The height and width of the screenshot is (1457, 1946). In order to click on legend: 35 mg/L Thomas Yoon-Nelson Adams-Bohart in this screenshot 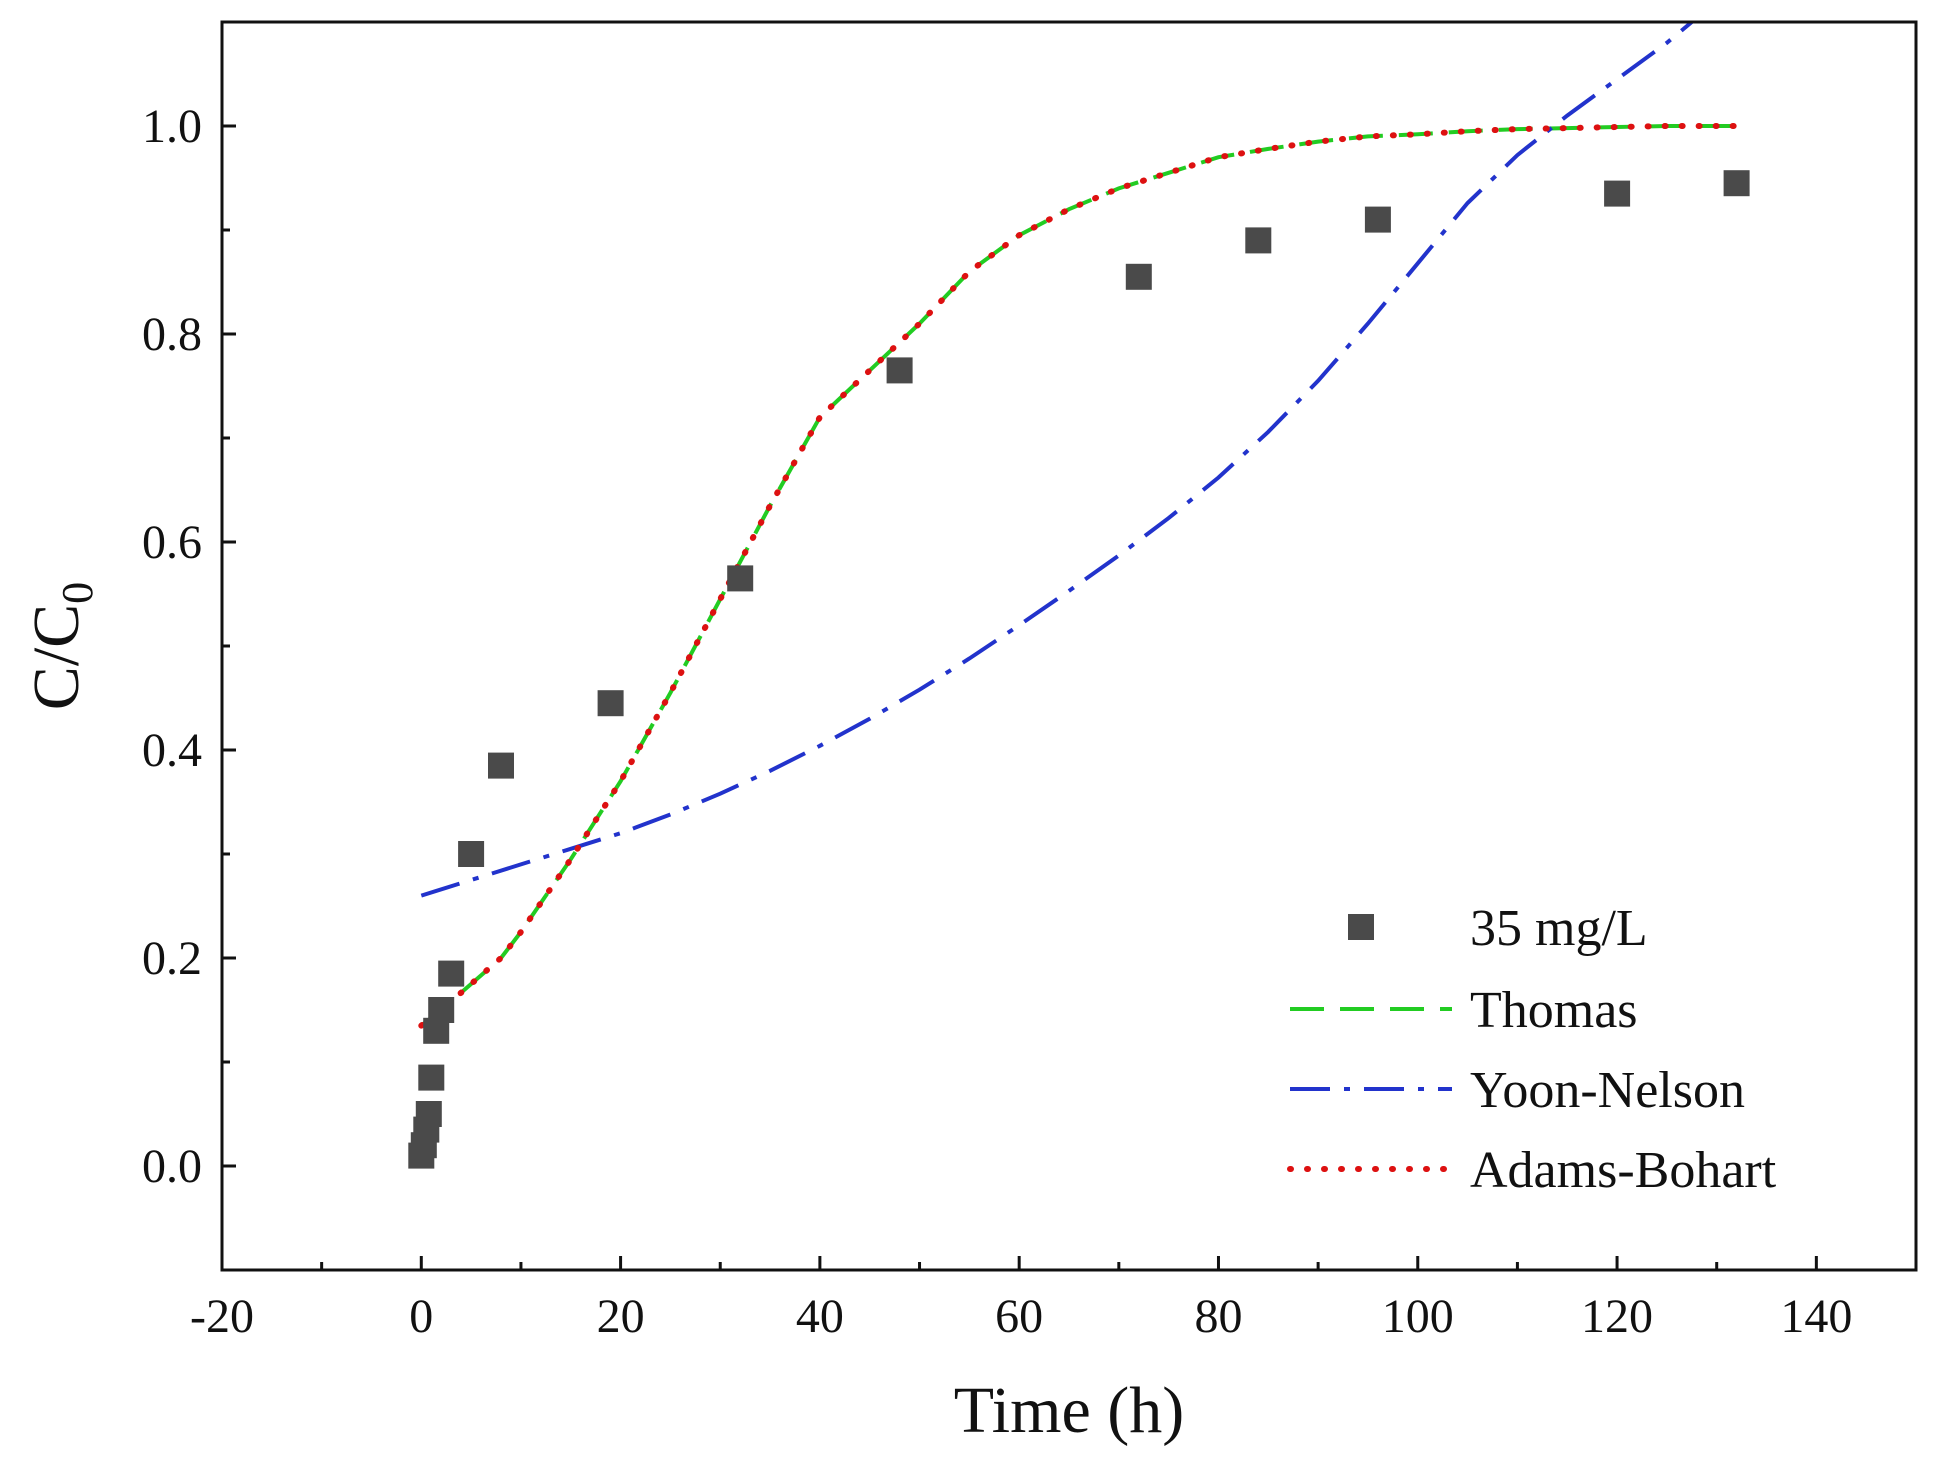, I will do `click(1532, 1049)`.